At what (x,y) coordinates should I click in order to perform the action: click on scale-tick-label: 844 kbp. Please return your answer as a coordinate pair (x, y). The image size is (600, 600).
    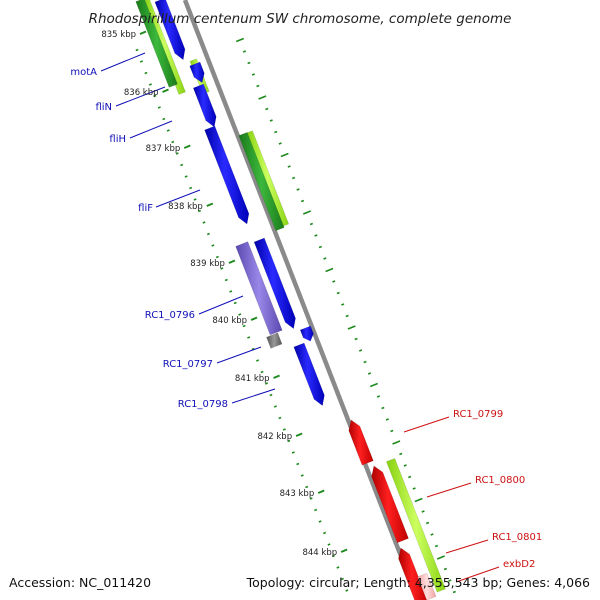
    Looking at the image, I should click on (319, 553).